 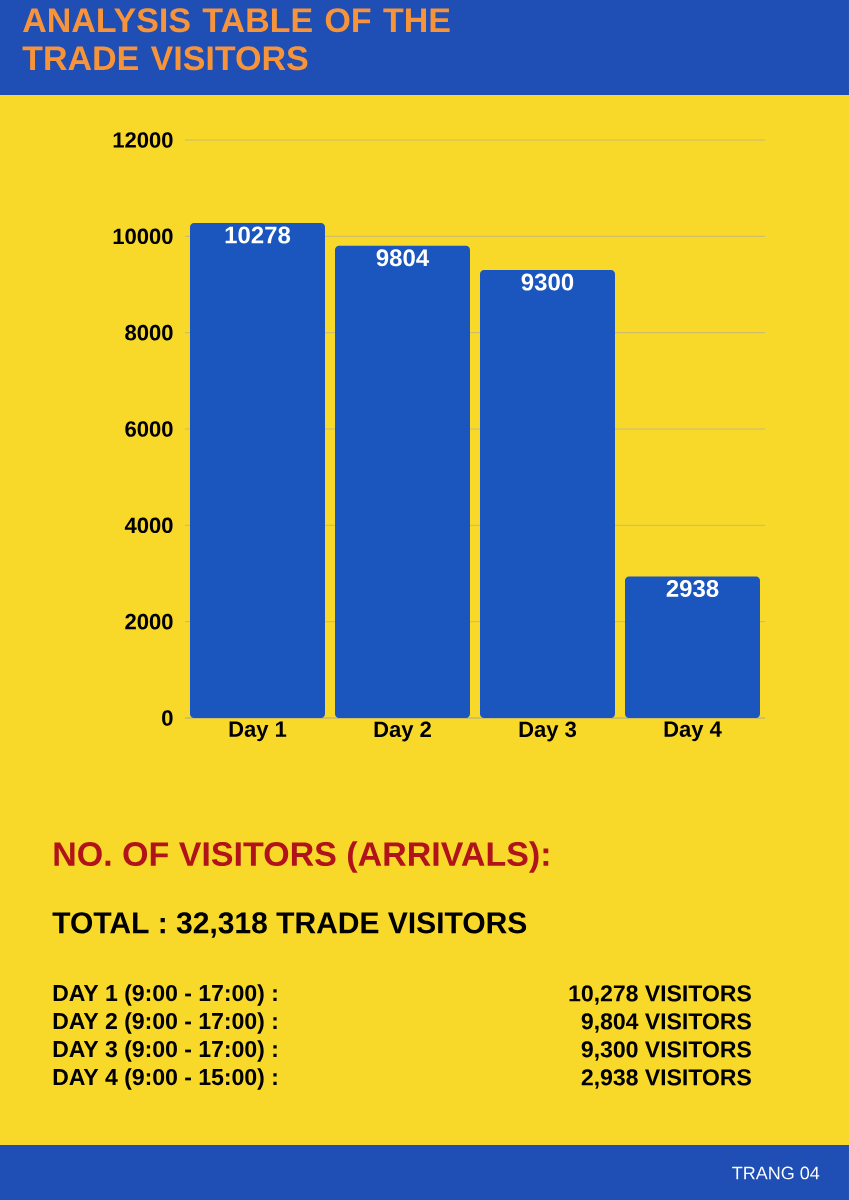 I want to click on y-tick-label: 12000, so click(x=143, y=140).